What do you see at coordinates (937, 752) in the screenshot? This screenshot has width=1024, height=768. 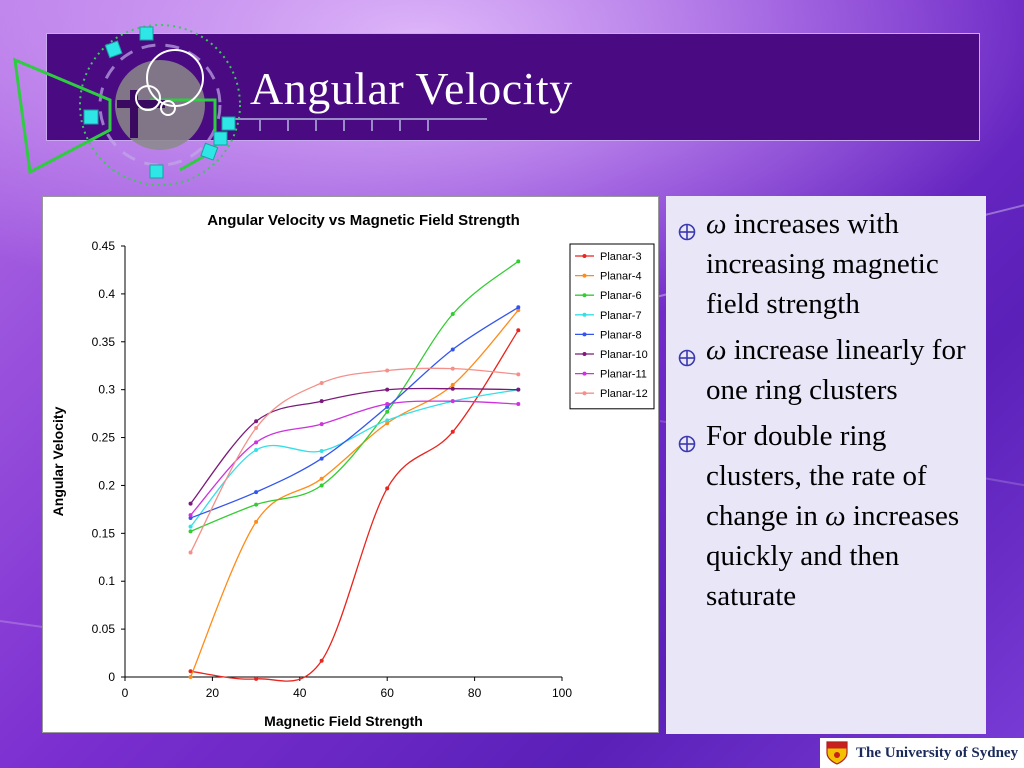 I see `university-name: The University of Sydney` at bounding box center [937, 752].